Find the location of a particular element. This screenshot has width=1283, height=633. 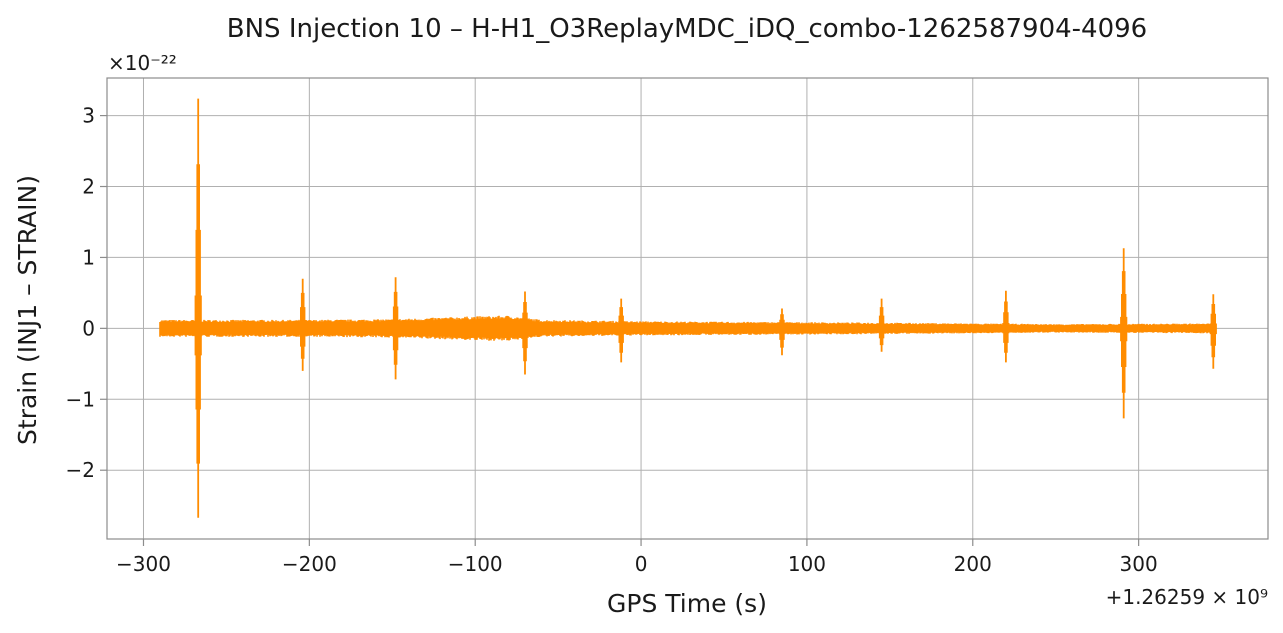

x-tick-label: 0 is located at coordinates (641, 564).